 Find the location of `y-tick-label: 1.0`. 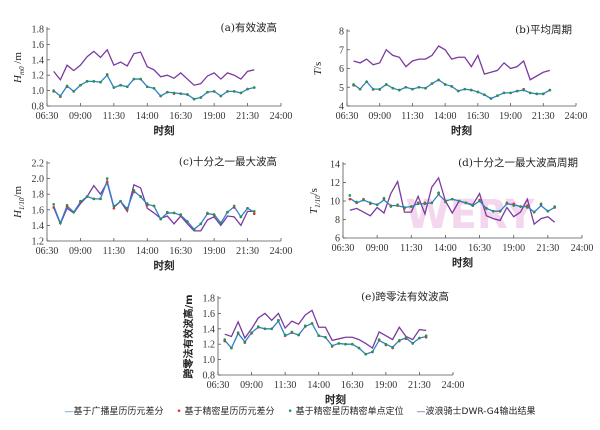

y-tick-label: 1.0 is located at coordinates (209, 360).